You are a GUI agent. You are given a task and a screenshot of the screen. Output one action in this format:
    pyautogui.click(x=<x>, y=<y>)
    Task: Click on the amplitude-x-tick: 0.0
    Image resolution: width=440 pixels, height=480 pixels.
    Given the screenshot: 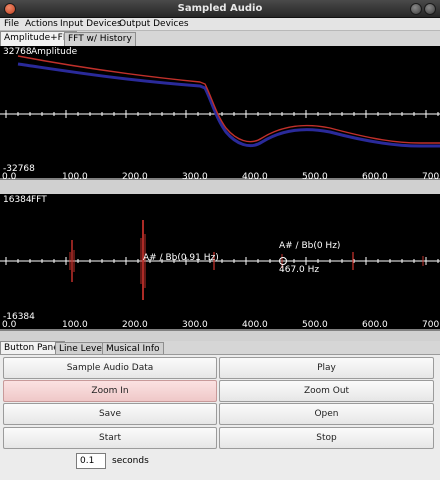 What is the action you would take?
    pyautogui.click(x=9, y=177)
    